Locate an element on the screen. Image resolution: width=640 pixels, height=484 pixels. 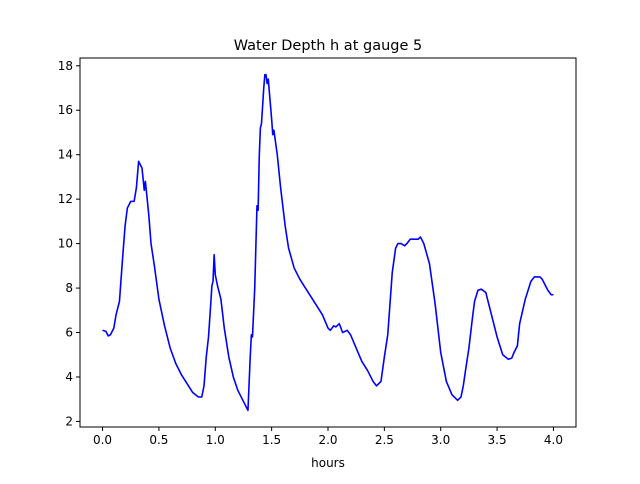
x-tick-label: 0.0 is located at coordinates (102, 440).